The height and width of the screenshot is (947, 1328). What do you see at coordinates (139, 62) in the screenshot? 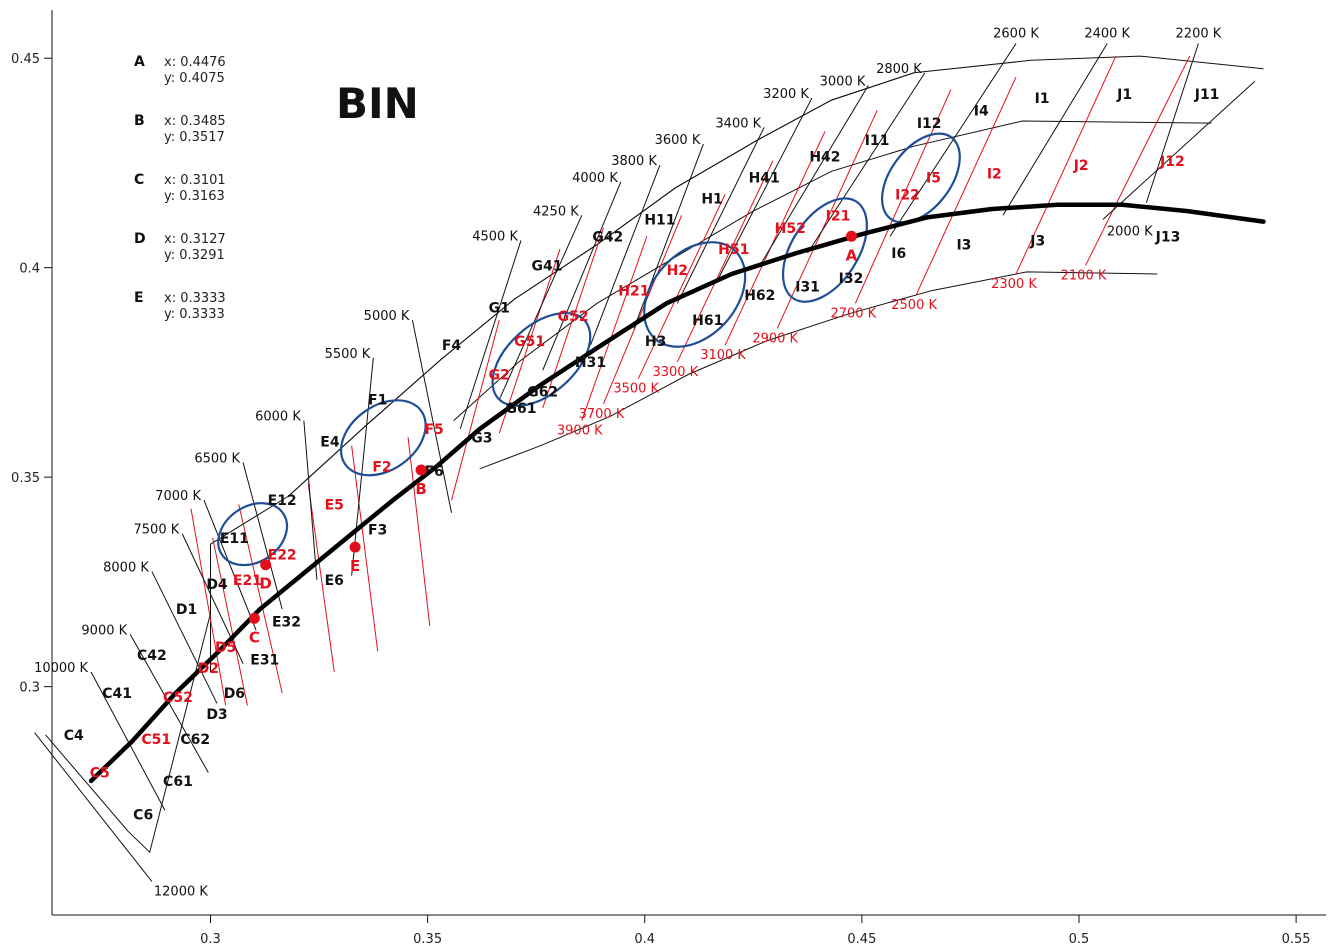
I see `legend-point-letter: A` at bounding box center [139, 62].